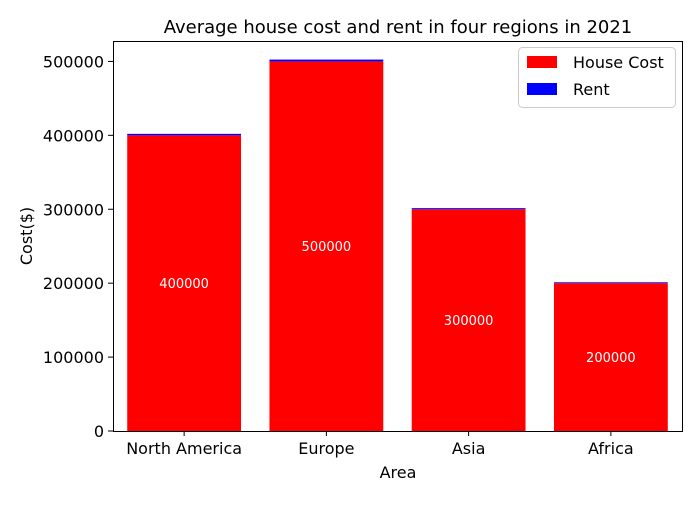  What do you see at coordinates (73, 209) in the screenshot?
I see `y-tick-label: 300000` at bounding box center [73, 209].